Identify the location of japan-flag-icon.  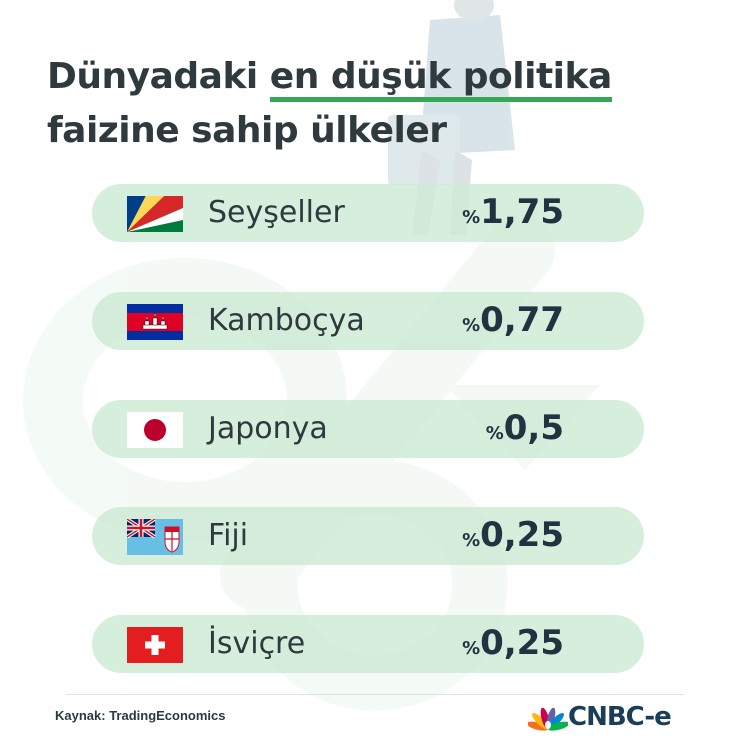
(155, 430).